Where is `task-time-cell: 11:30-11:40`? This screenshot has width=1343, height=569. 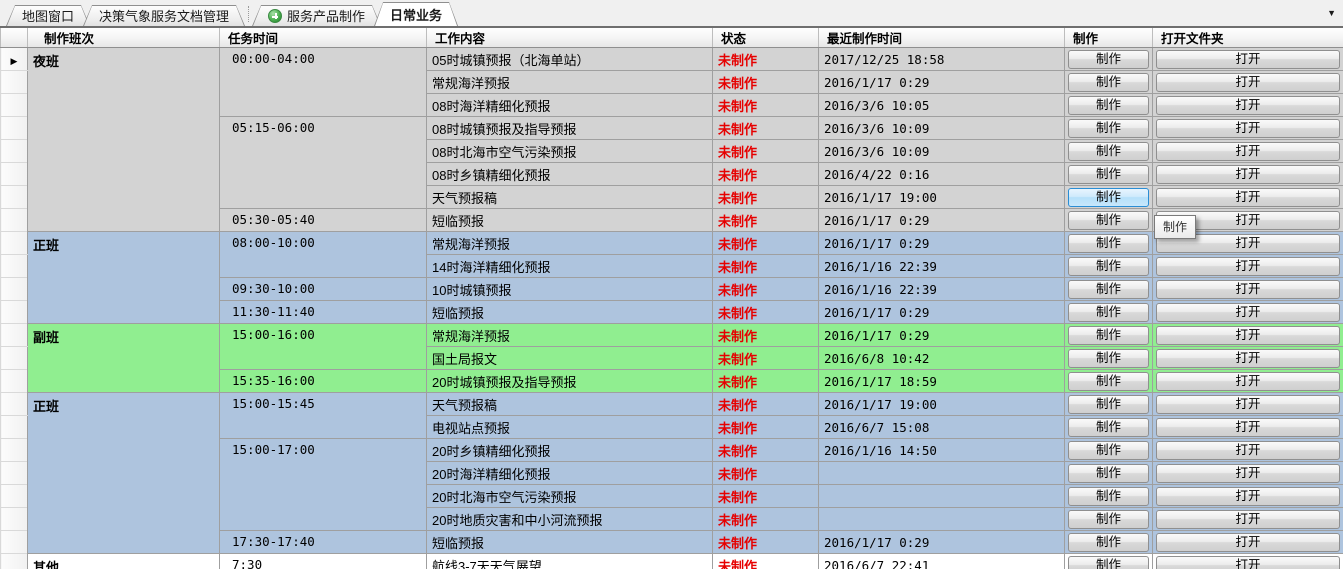 task-time-cell: 11:30-11:40 is located at coordinates (323, 312).